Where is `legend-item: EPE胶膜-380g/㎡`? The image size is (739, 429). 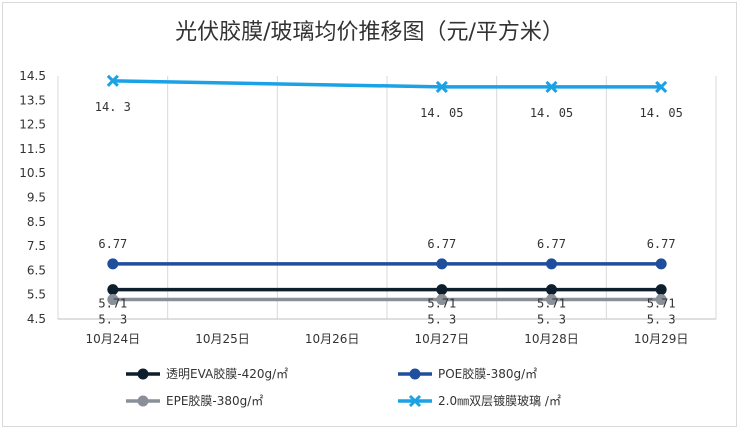 legend-item: EPE胶膜-380g/㎡ is located at coordinates (194, 400).